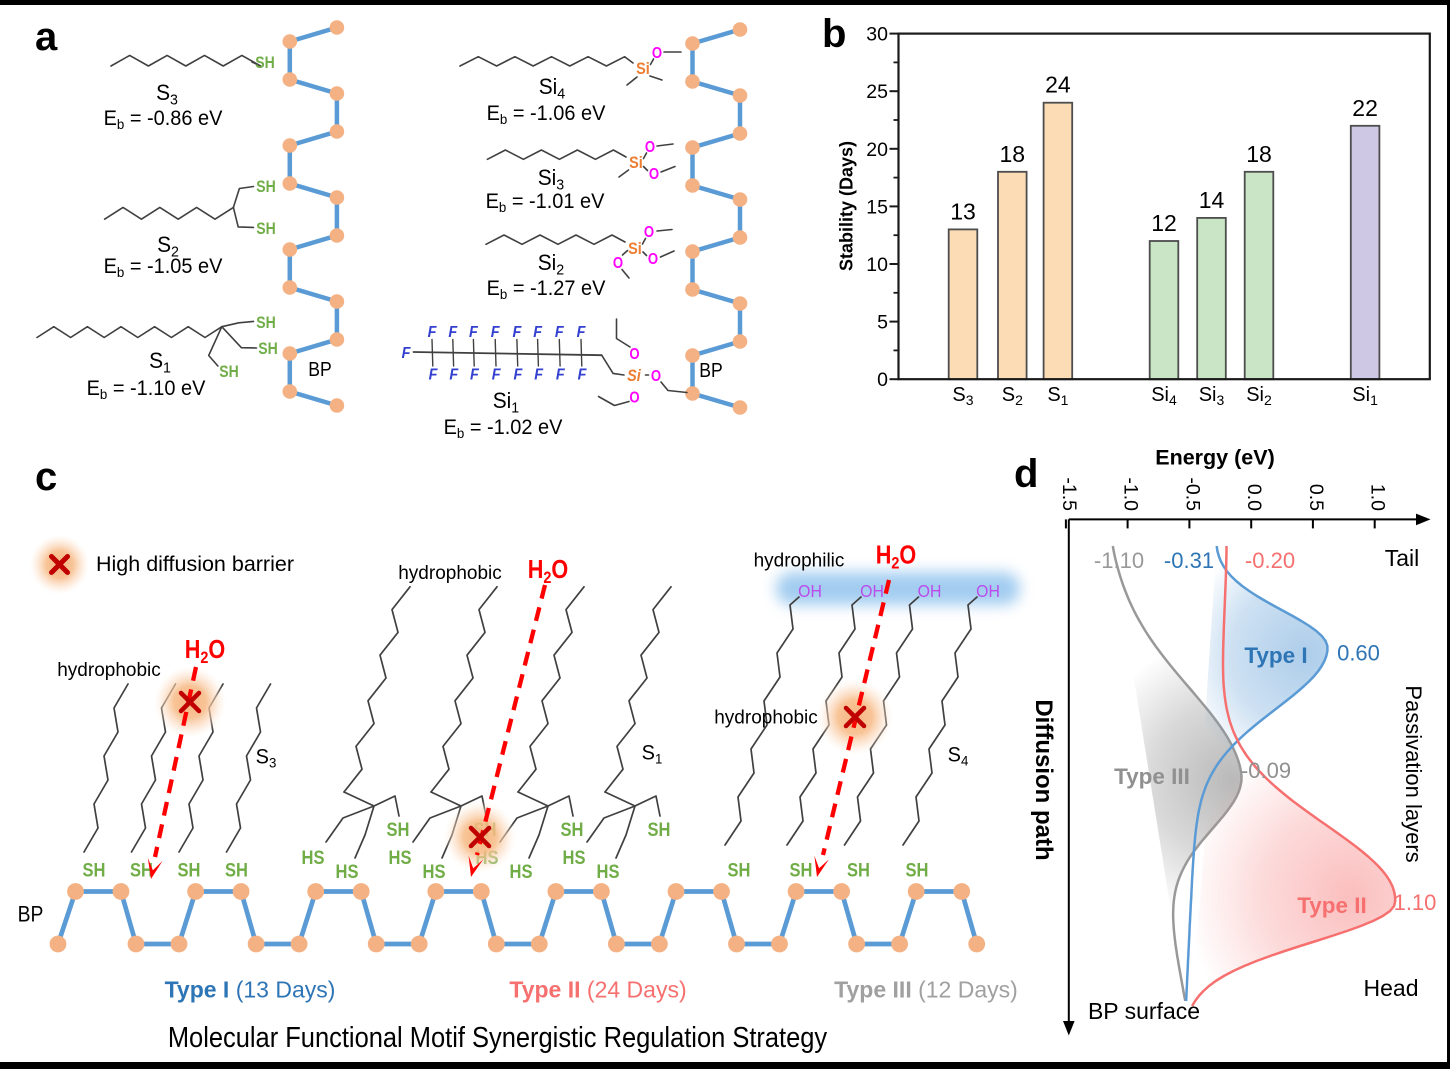 This screenshot has width=1450, height=1069. I want to click on svg-text: -1.10, so click(1119, 560).